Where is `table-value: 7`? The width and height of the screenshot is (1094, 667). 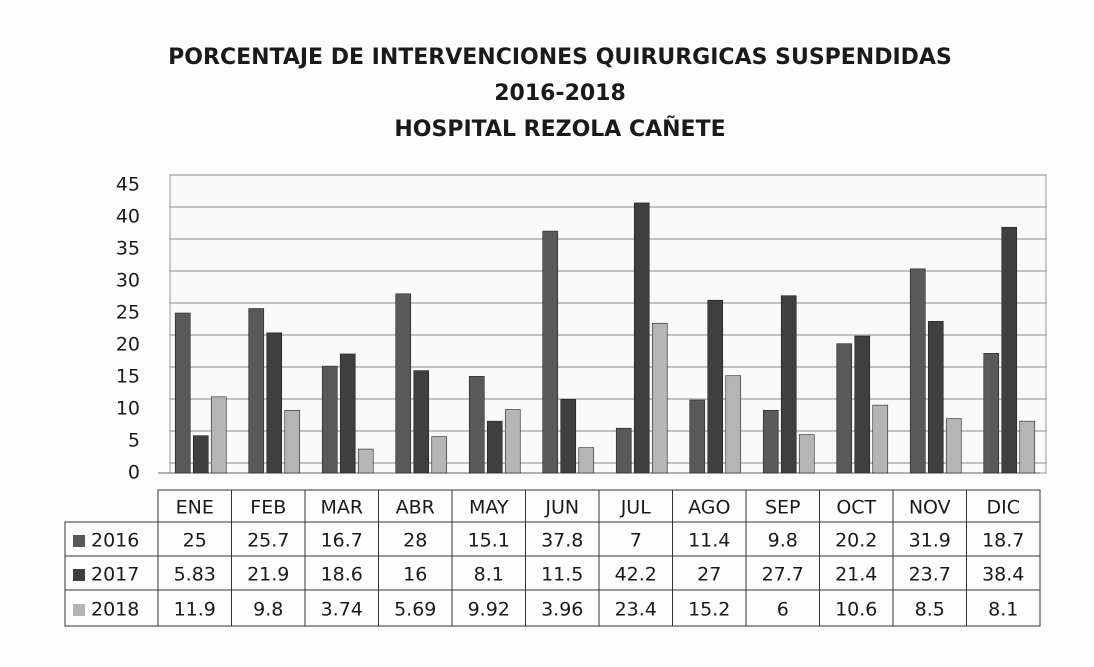 table-value: 7 is located at coordinates (636, 541).